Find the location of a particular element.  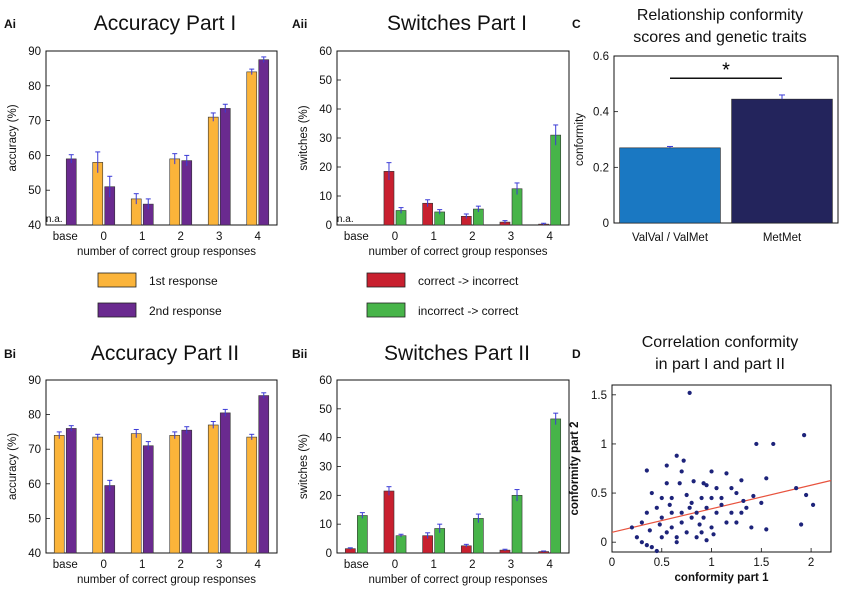

x-axis-label: conformity part 1 is located at coordinates (722, 578).